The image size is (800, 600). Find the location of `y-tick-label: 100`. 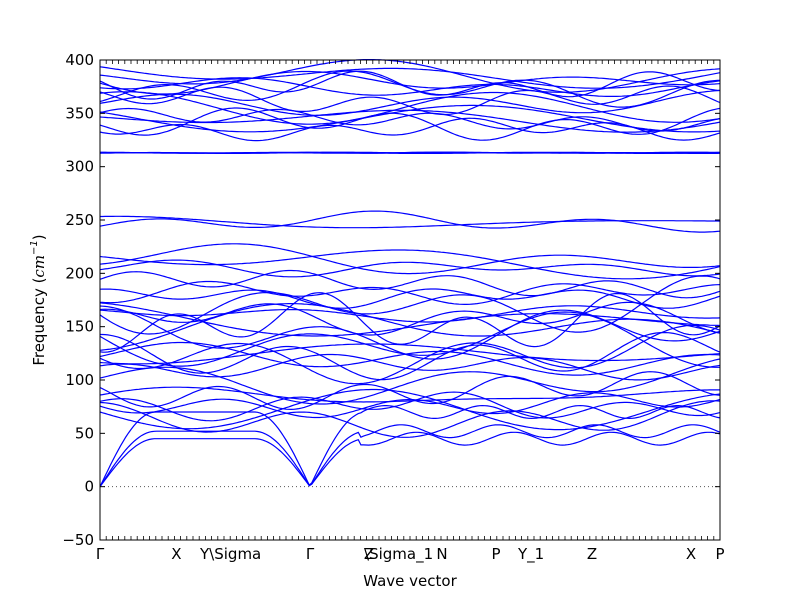

y-tick-label: 100 is located at coordinates (79, 380).